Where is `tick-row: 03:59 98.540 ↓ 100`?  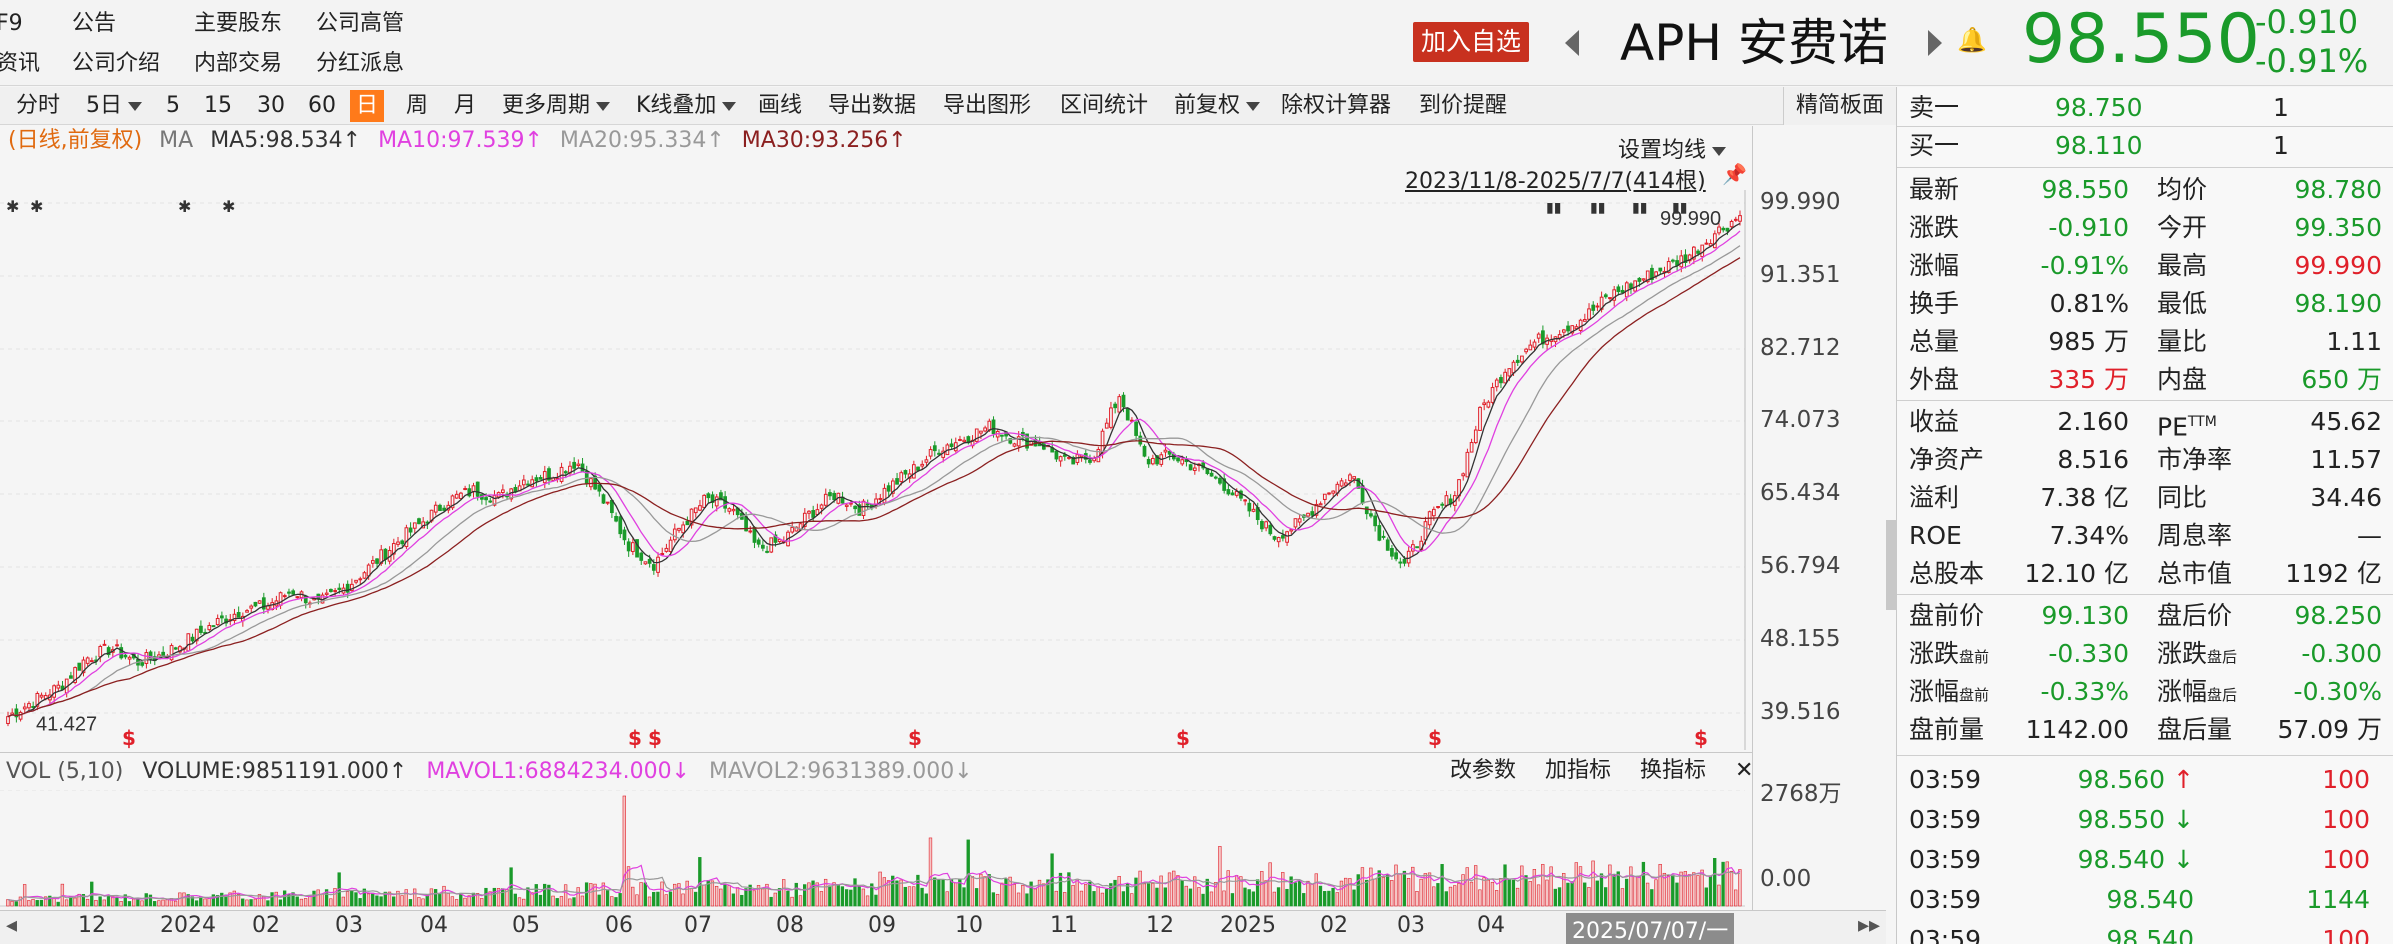
tick-row: 03:59 98.540 ↓ 100 is located at coordinates (2145, 860).